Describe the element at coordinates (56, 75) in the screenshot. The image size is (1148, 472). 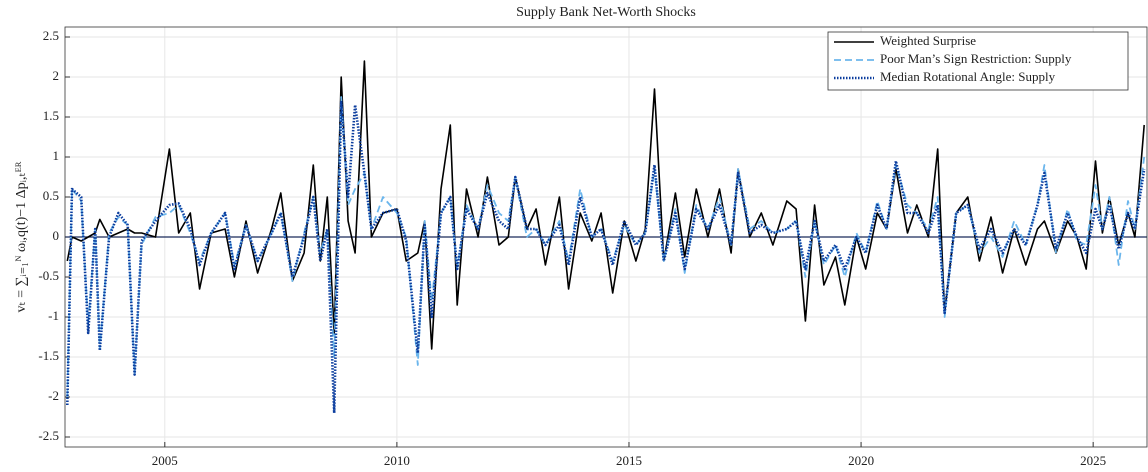
I see `y-tick-label: 2` at that location.